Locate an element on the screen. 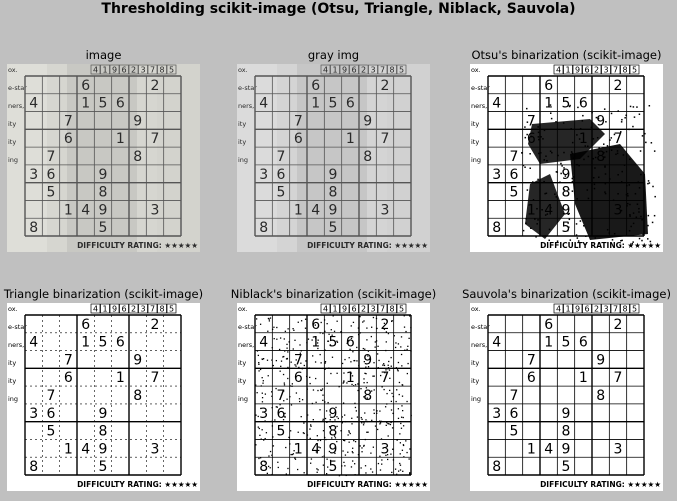 This screenshot has height=501, width=677. sudoku-digit: 2 is located at coordinates (155, 86).